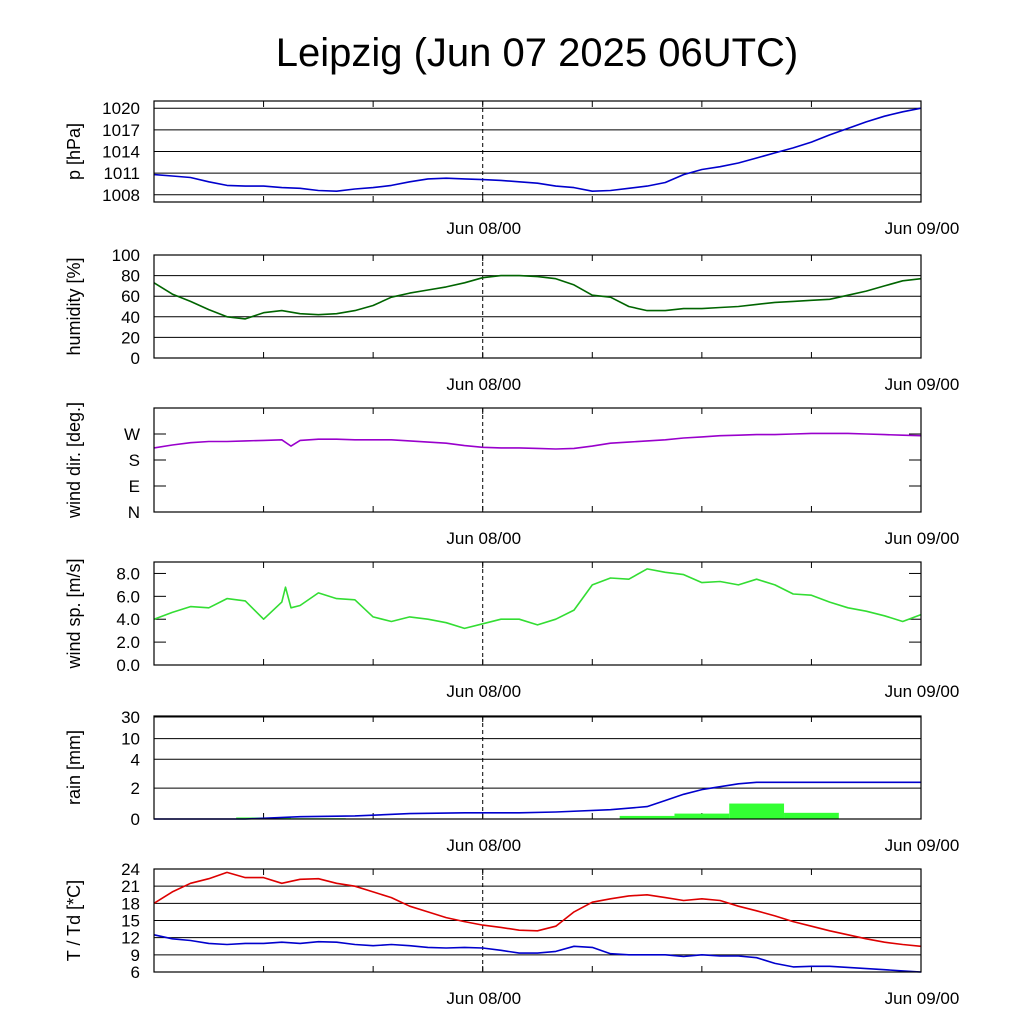  Describe the element at coordinates (121, 108) in the screenshot. I see `y-tick-label: 1020` at that location.